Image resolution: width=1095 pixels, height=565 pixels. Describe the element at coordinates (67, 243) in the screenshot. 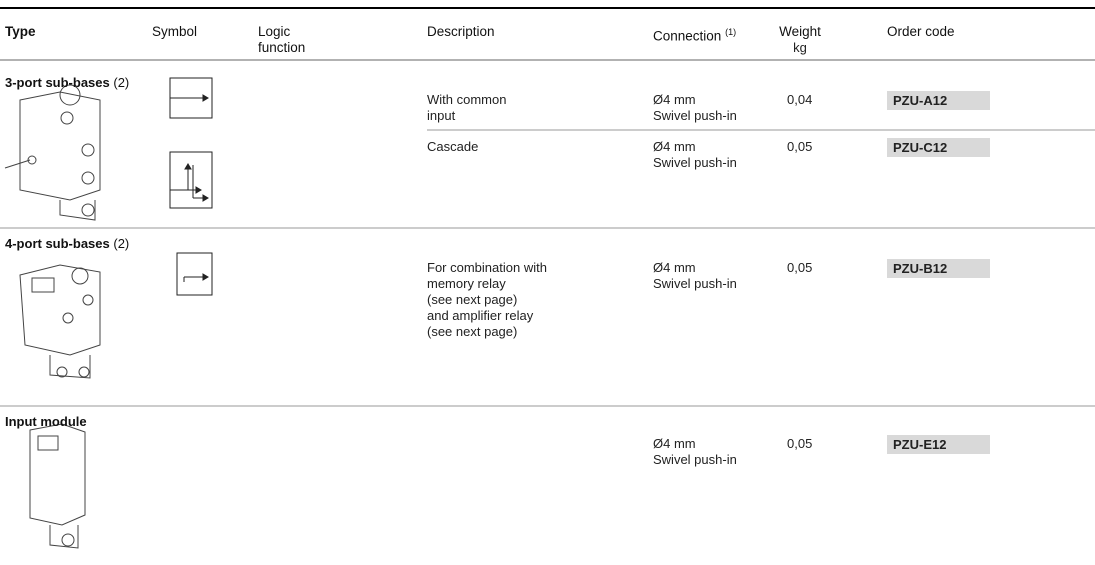

I see `group-title: 4-port sub-bases (2)` at that location.